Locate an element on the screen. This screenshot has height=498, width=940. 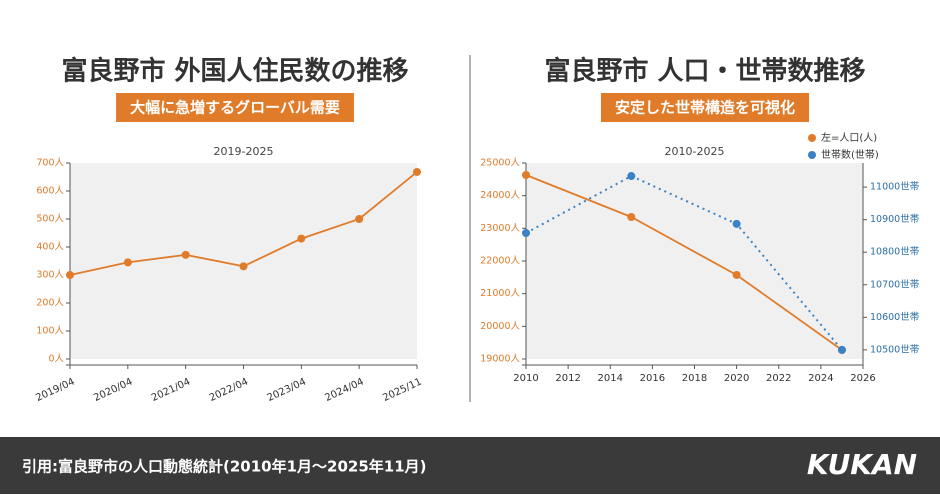
x-tick-label: 2020/04 is located at coordinates (113, 390).